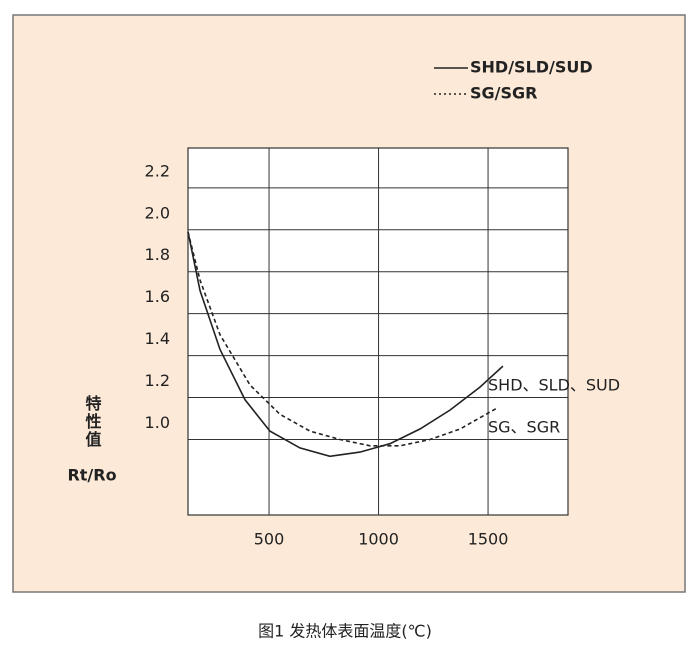 This screenshot has height=656, width=698. What do you see at coordinates (157, 254) in the screenshot?
I see `y-tick-label: 1.8` at bounding box center [157, 254].